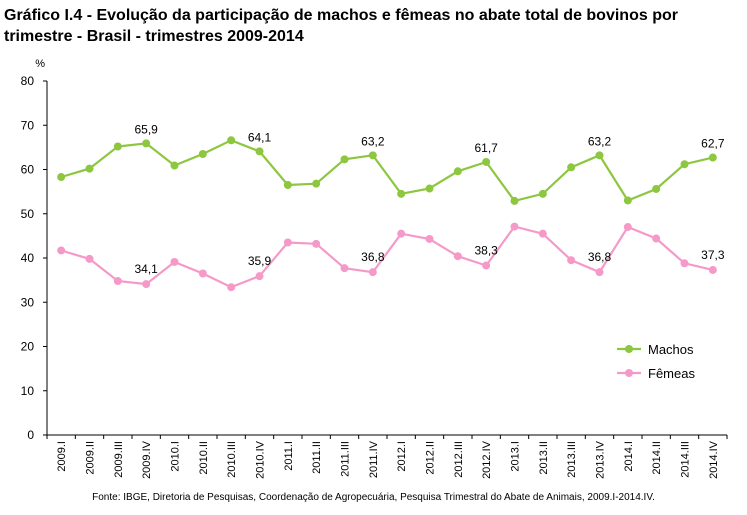 The image size is (747, 515). Describe the element at coordinates (260, 261) in the screenshot. I see `data-label: 35,9` at that location.